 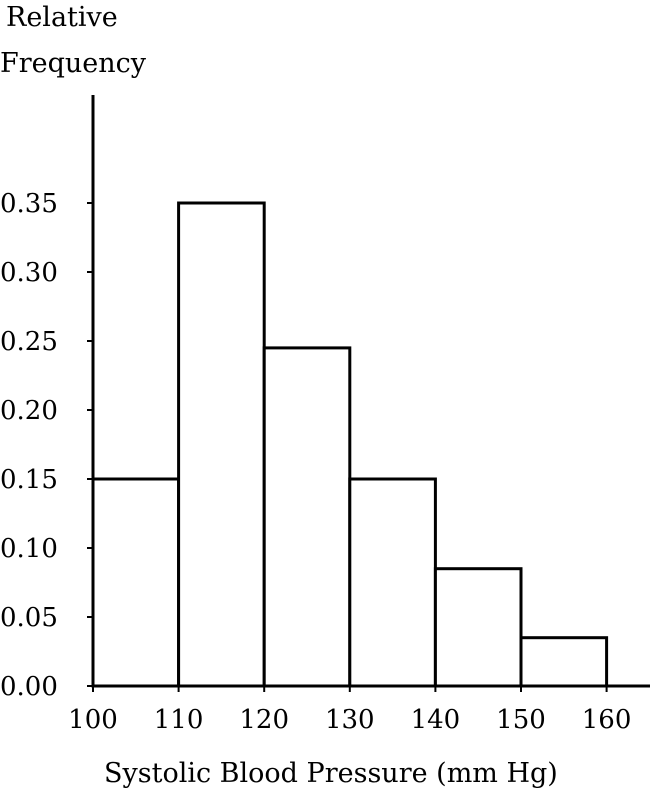 I want to click on y-tick-label-0.05: 0.05, so click(x=29, y=618).